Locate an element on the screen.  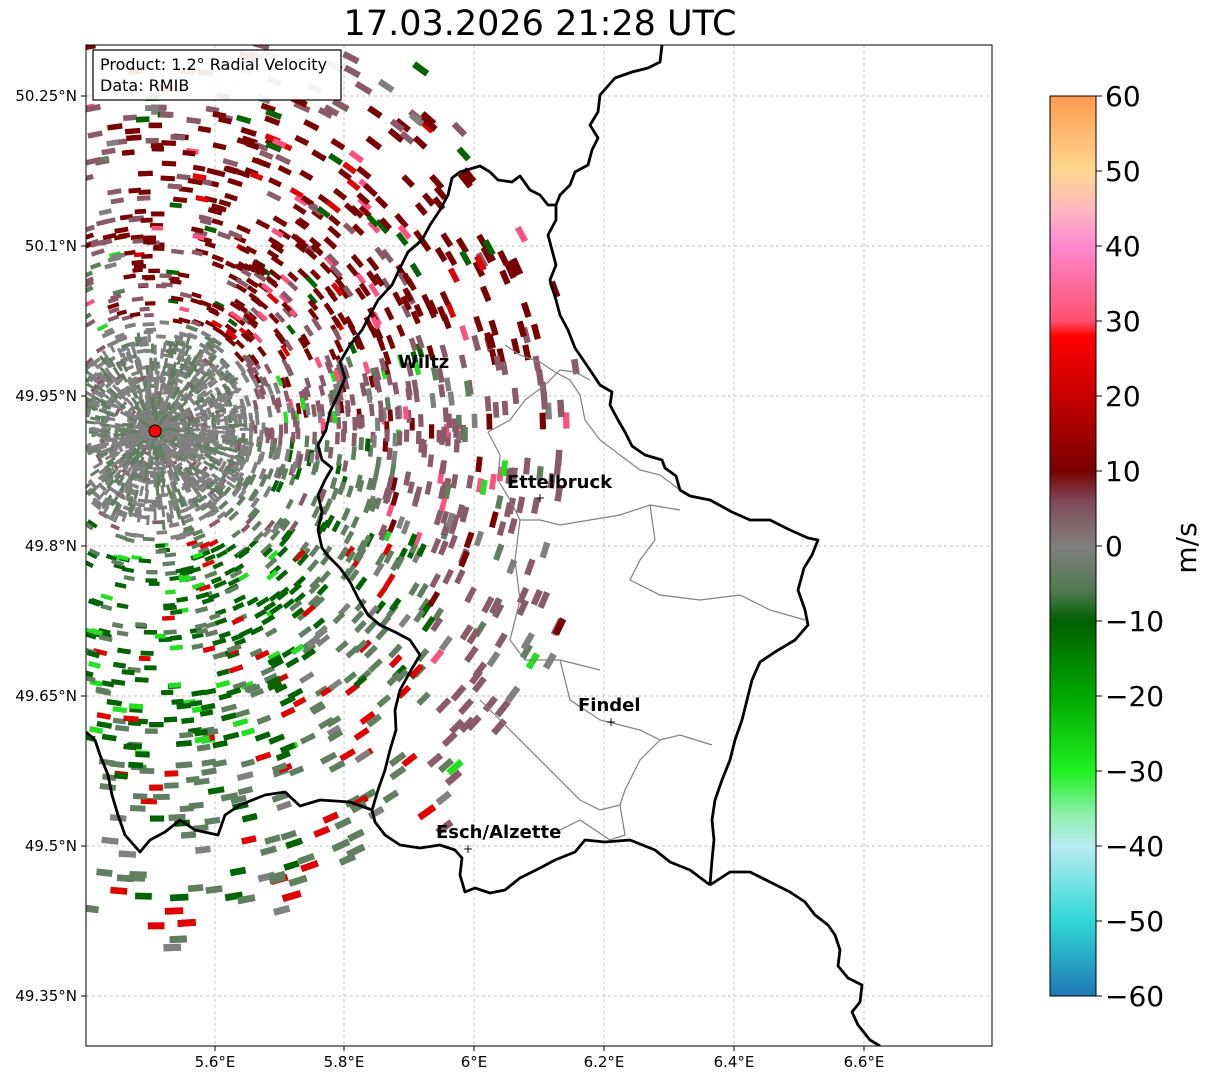
city-label-esch-alzette: Esch/Alzette is located at coordinates (498, 832).